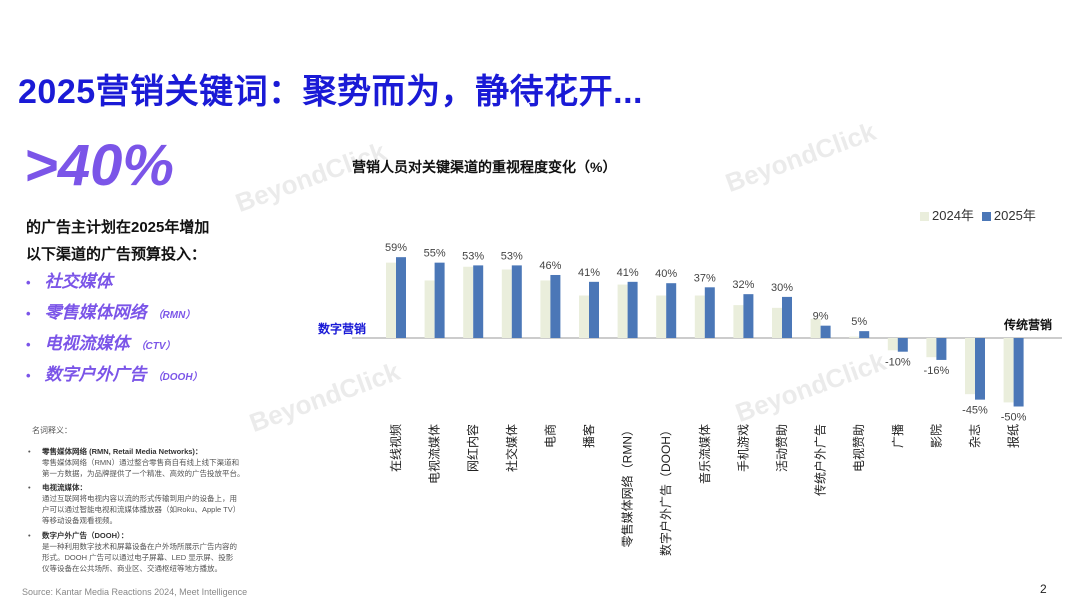  I want to click on data-label: -50%, so click(1014, 418).